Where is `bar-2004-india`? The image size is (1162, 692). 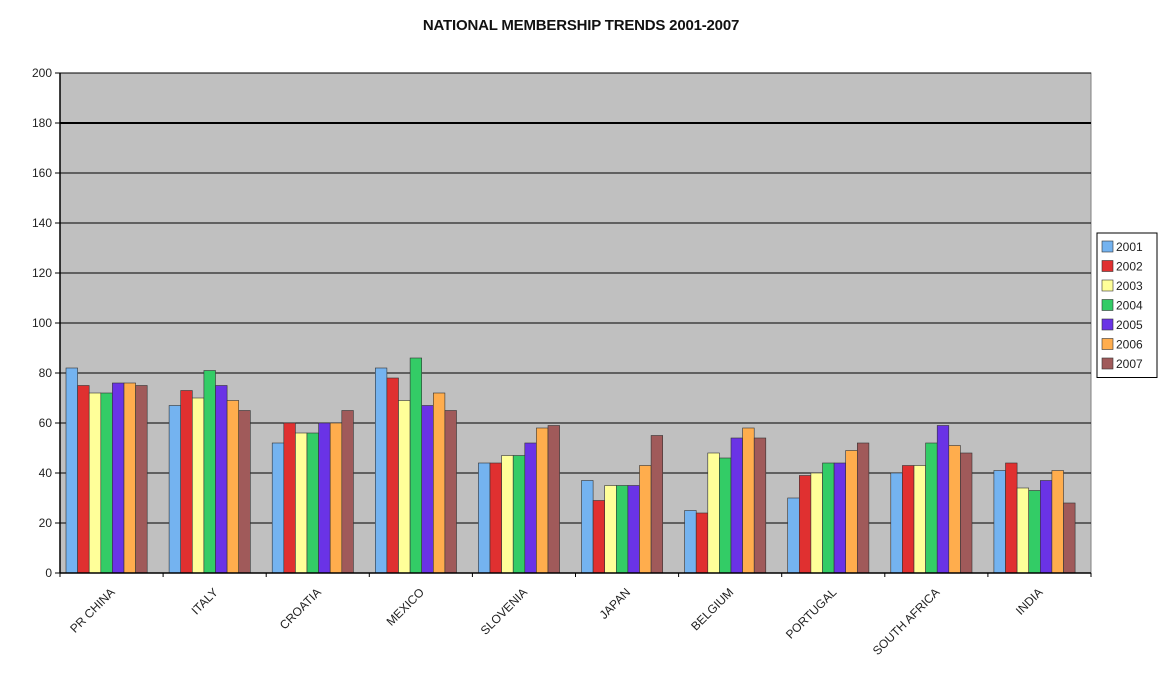
bar-2004-india is located at coordinates (1034, 532).